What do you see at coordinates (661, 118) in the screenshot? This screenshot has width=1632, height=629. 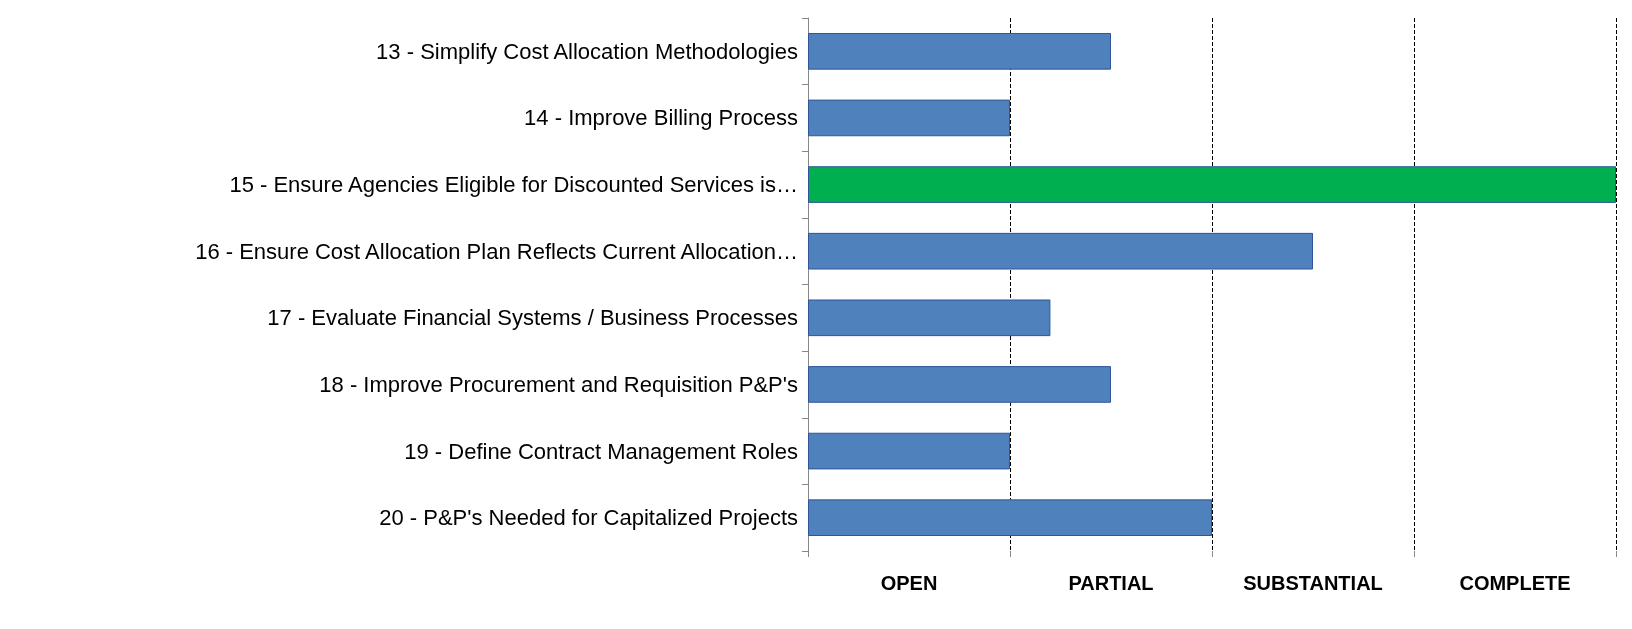 I see `y-tick-label: 14 - Improve Billing Process` at bounding box center [661, 118].